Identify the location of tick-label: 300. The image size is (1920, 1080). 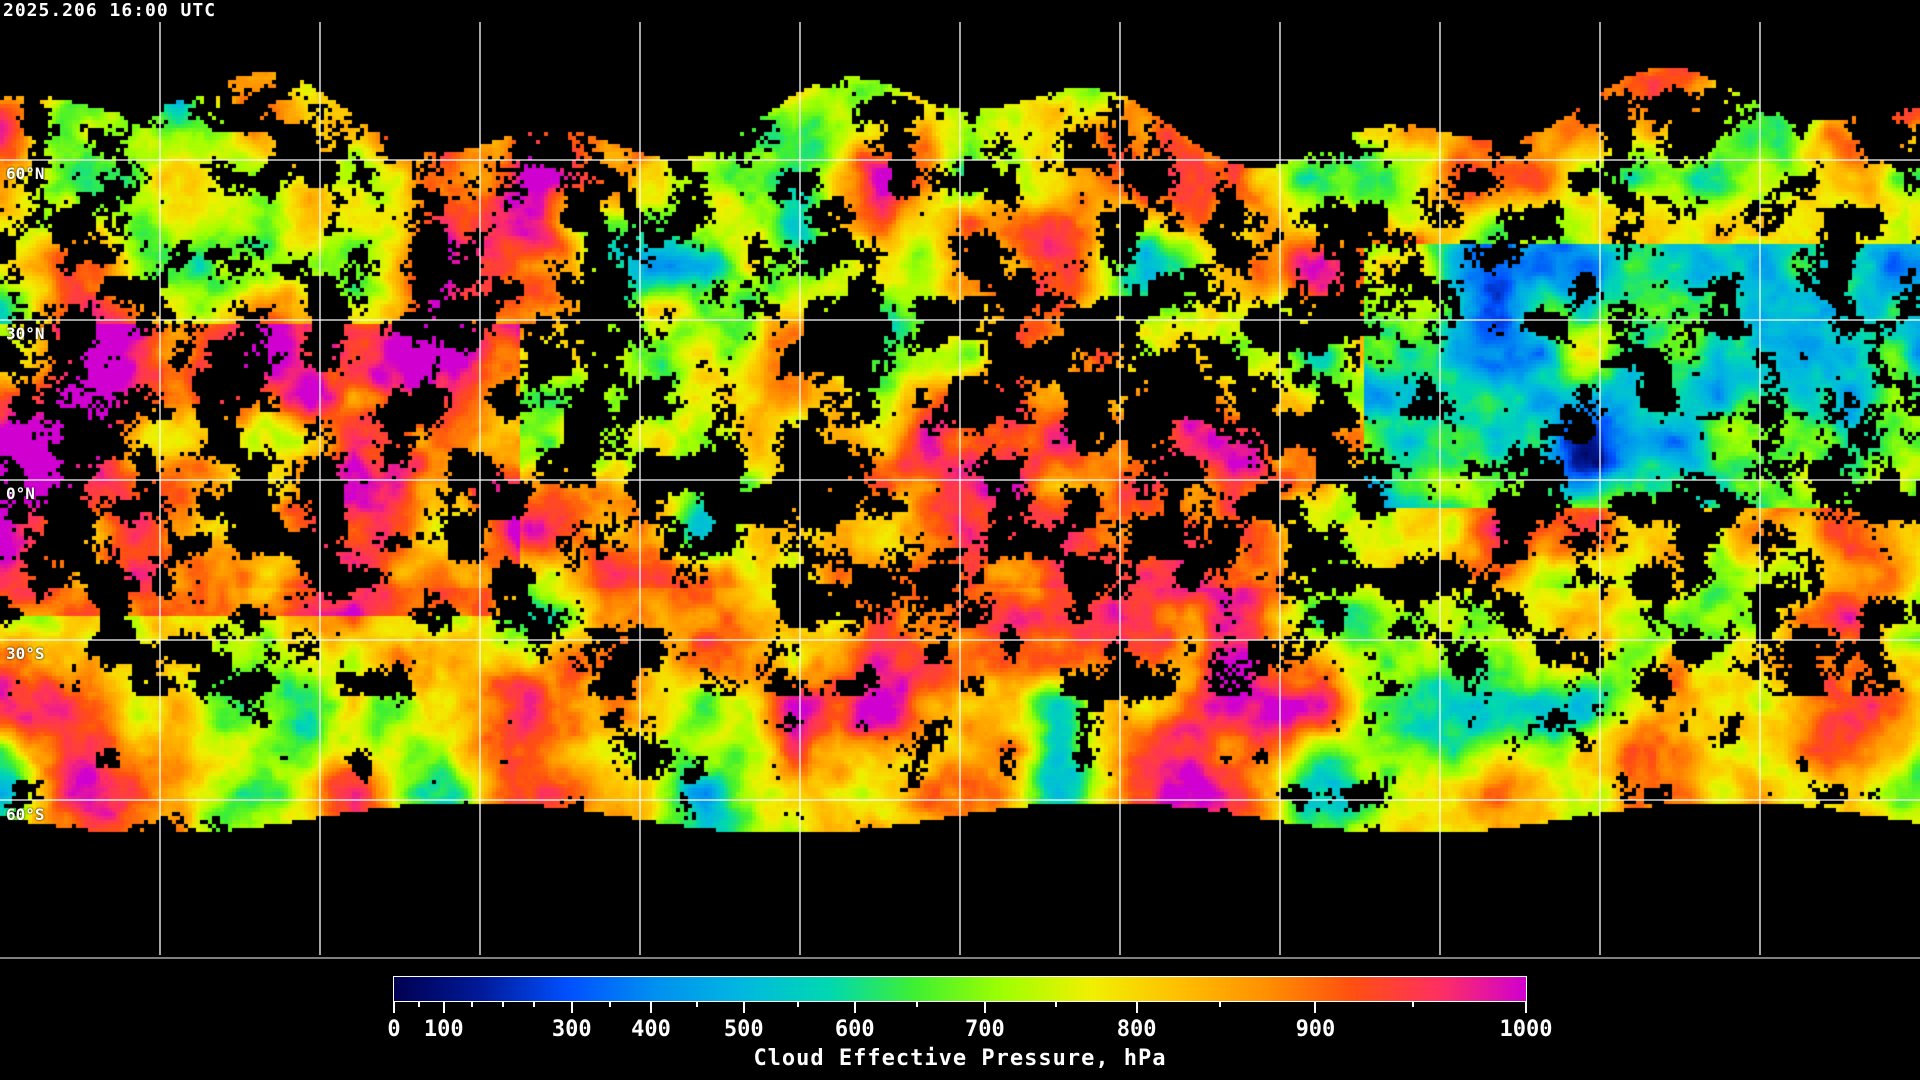
(571, 1029).